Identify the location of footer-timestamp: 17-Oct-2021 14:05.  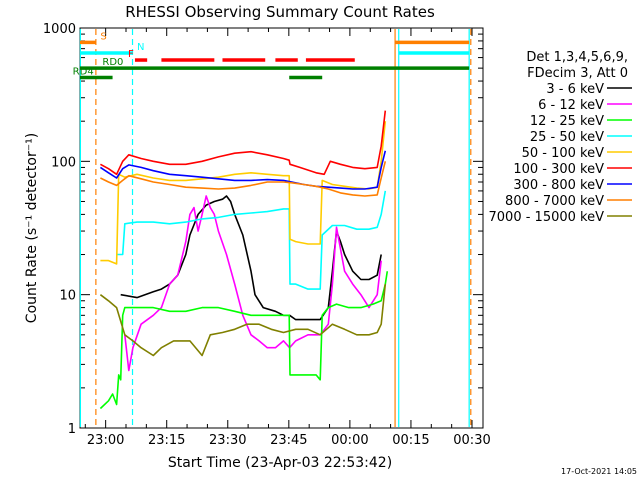
(599, 471).